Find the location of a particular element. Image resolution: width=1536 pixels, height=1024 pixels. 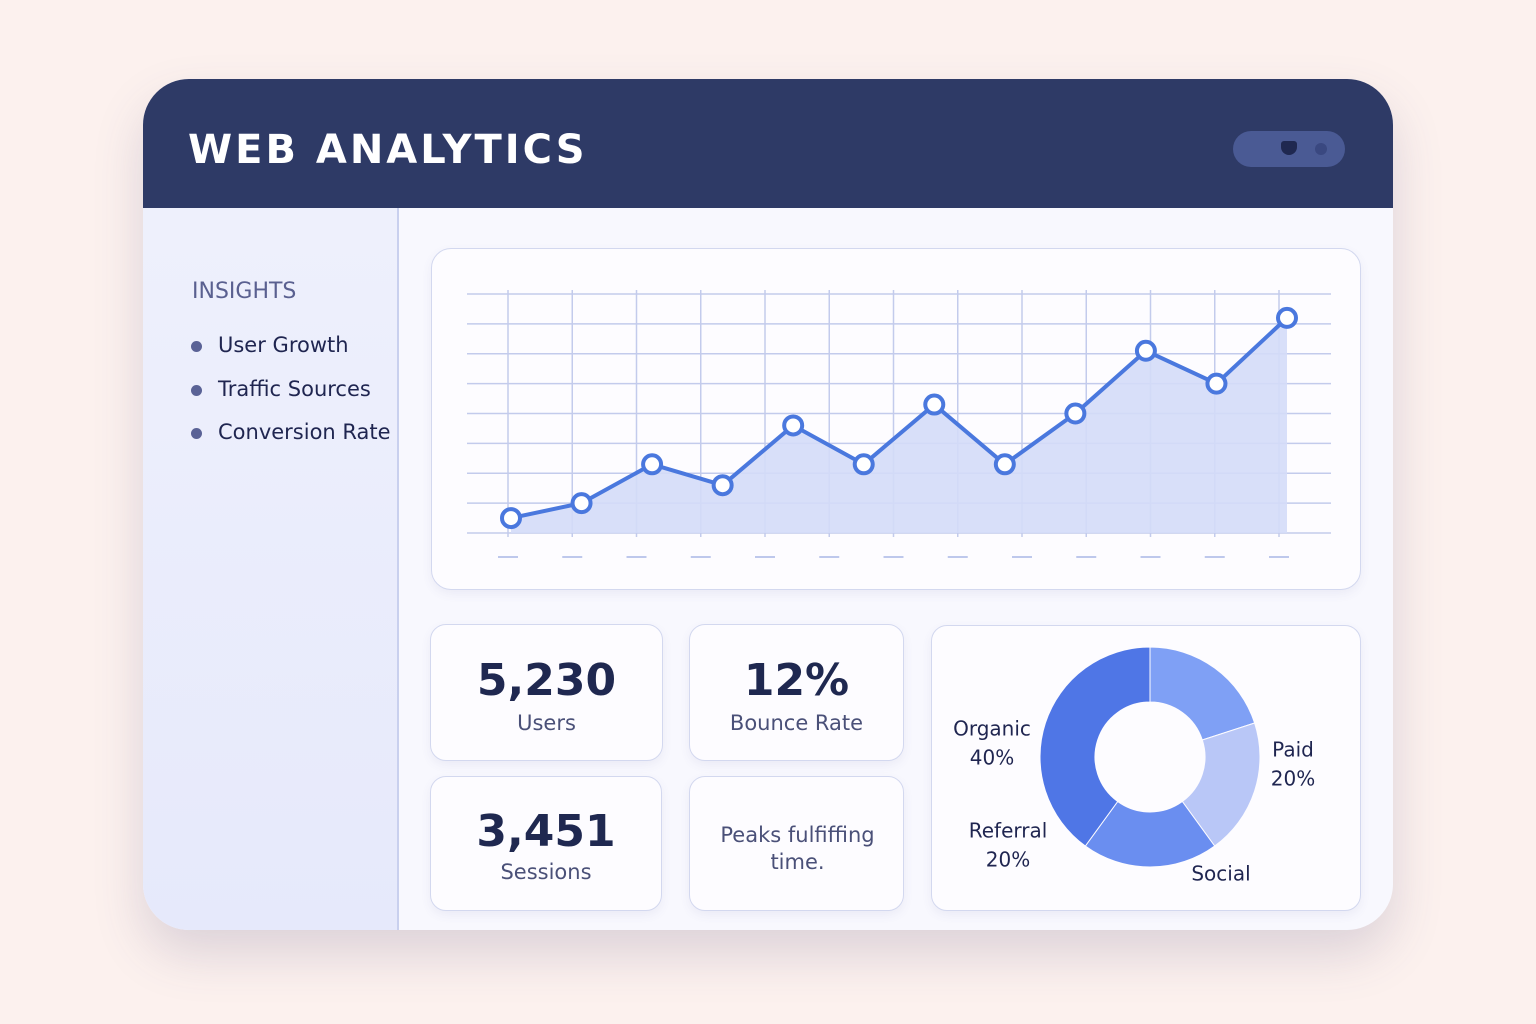

stat-label: Users is located at coordinates (546, 723).